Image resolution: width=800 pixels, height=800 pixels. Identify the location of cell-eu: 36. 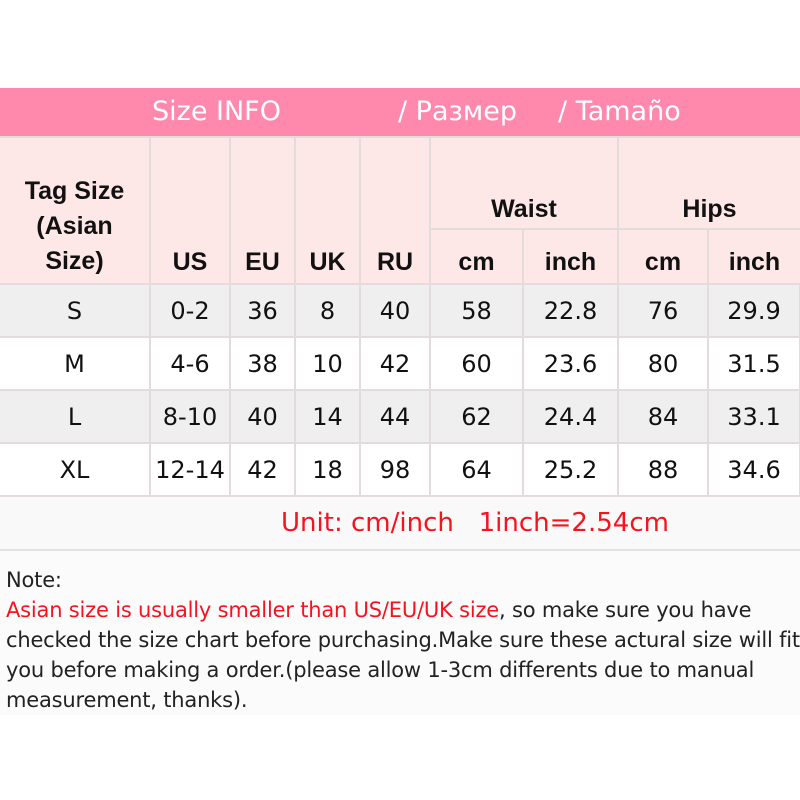
(262, 310).